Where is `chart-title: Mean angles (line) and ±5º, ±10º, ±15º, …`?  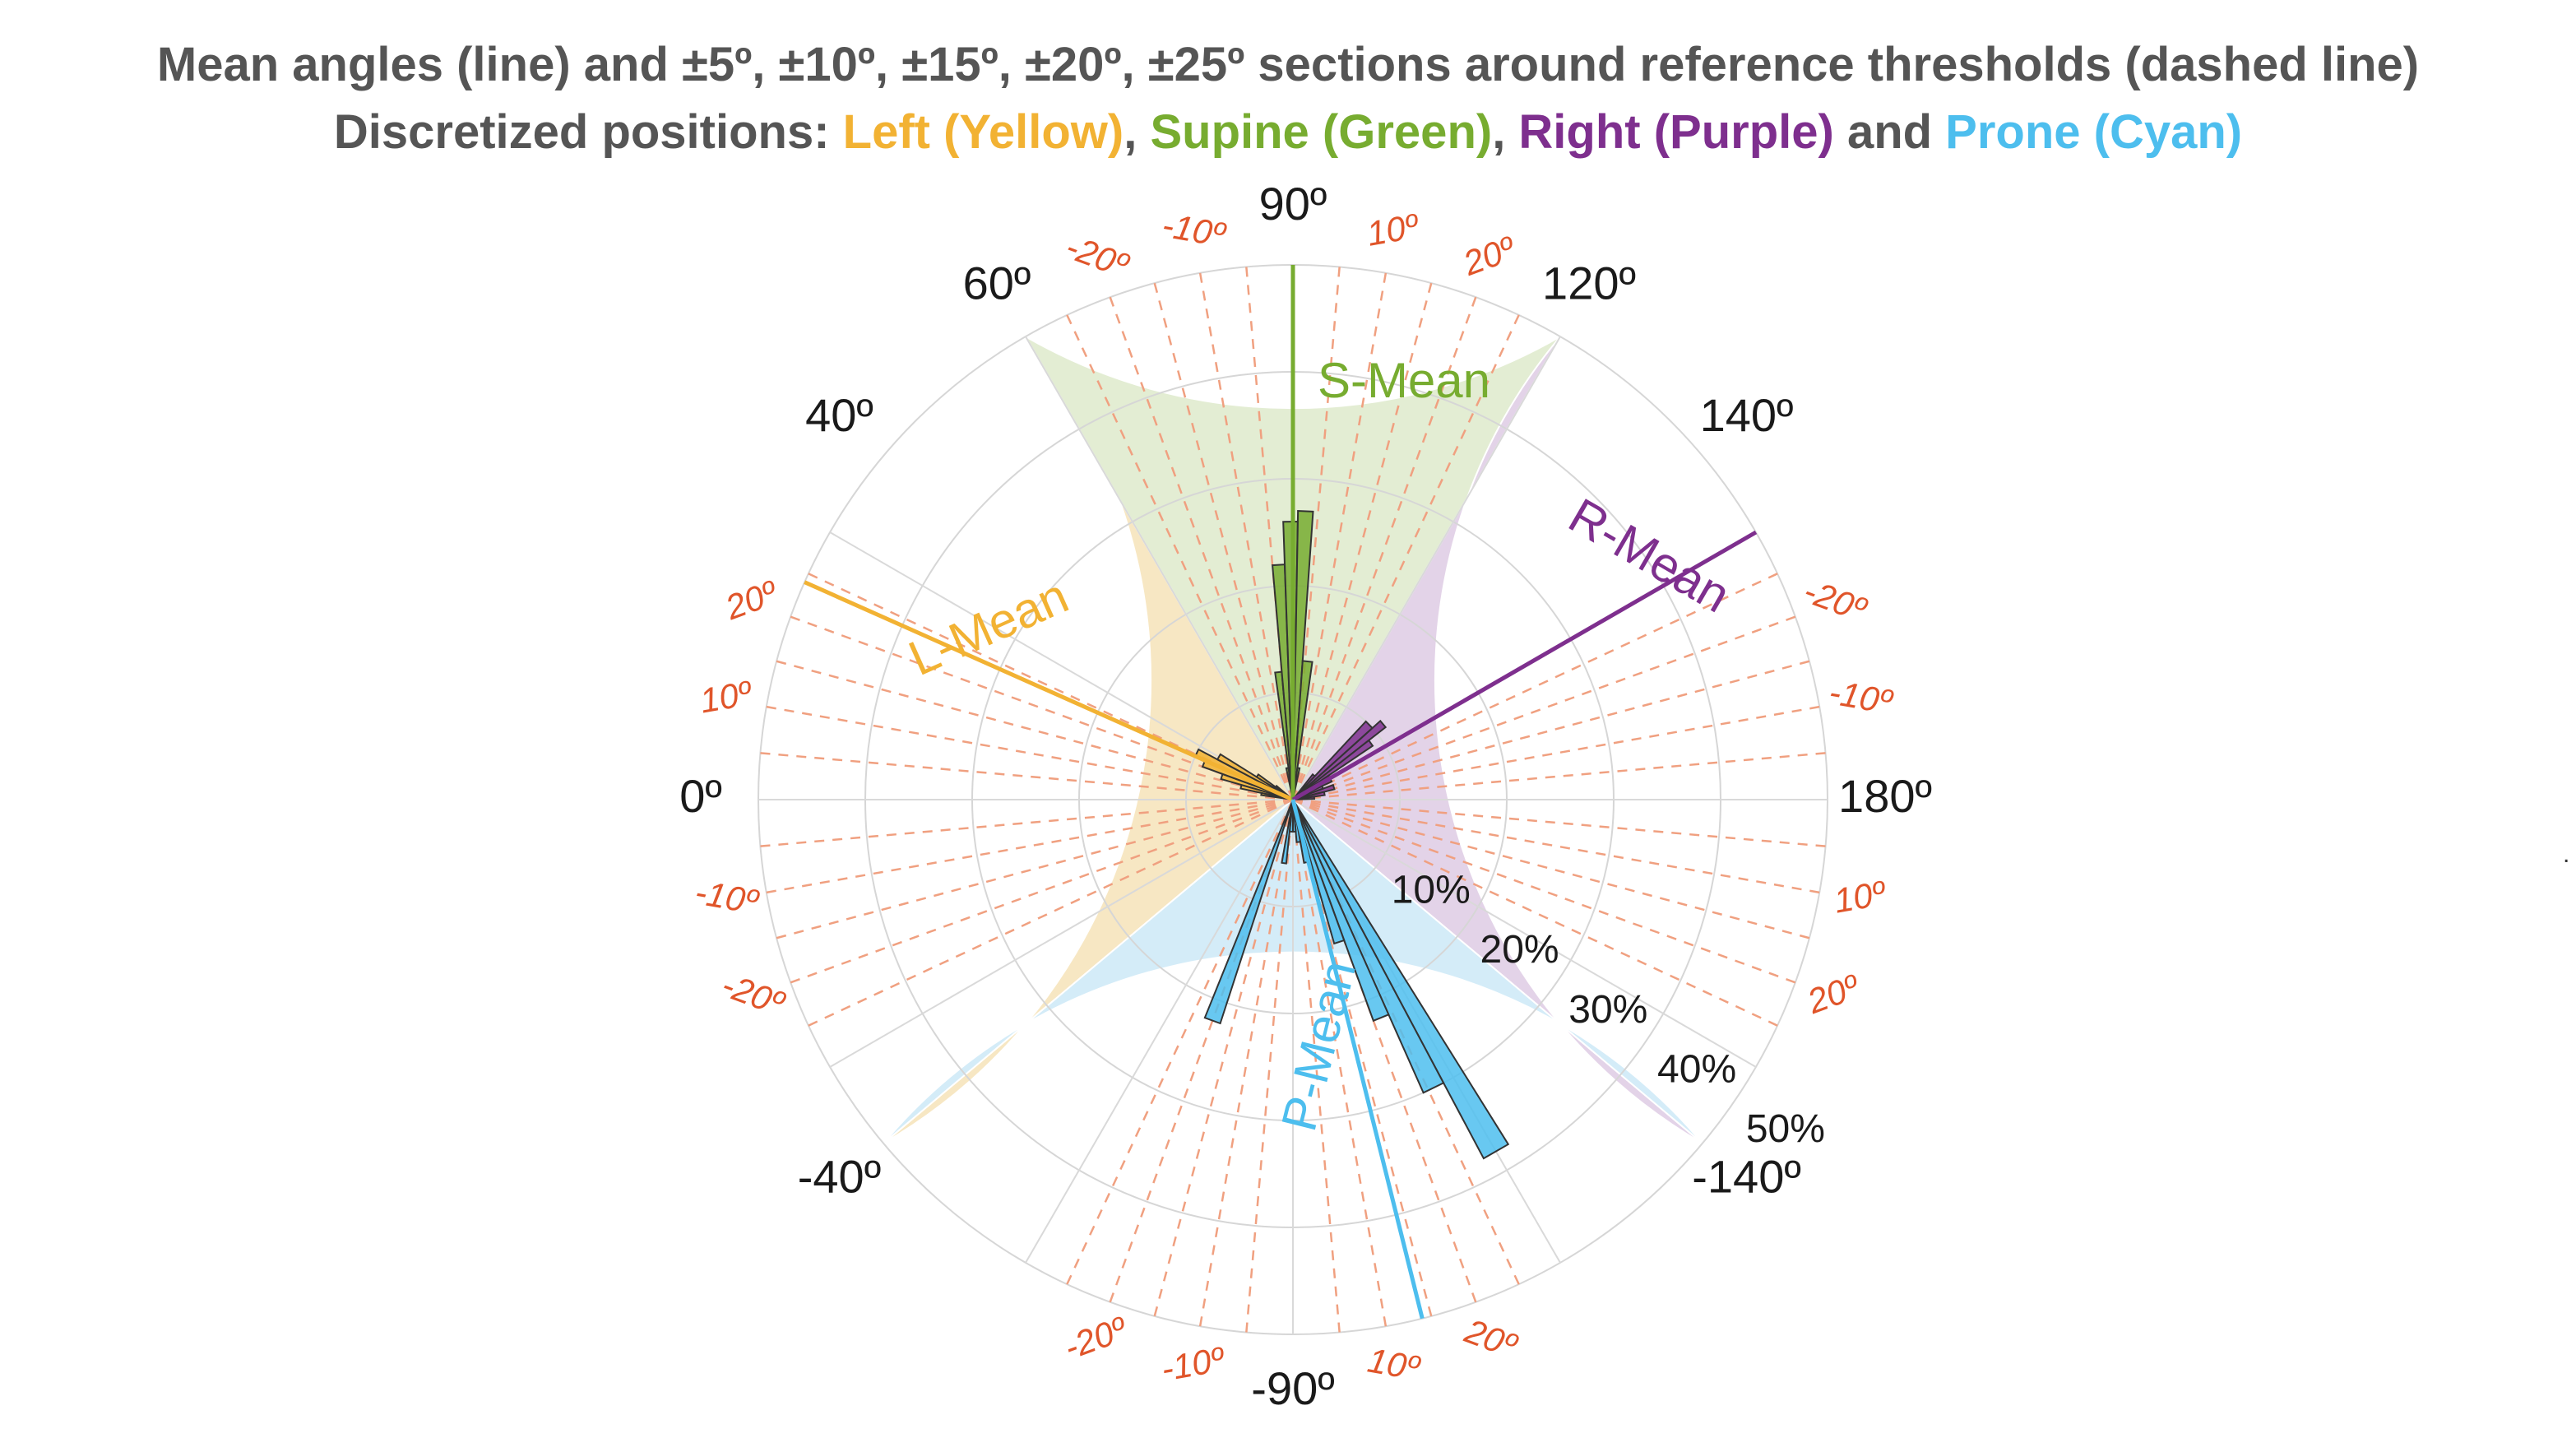
chart-title: Mean angles (line) and ±5º, ±10º, ±15º, … is located at coordinates (1288, 64).